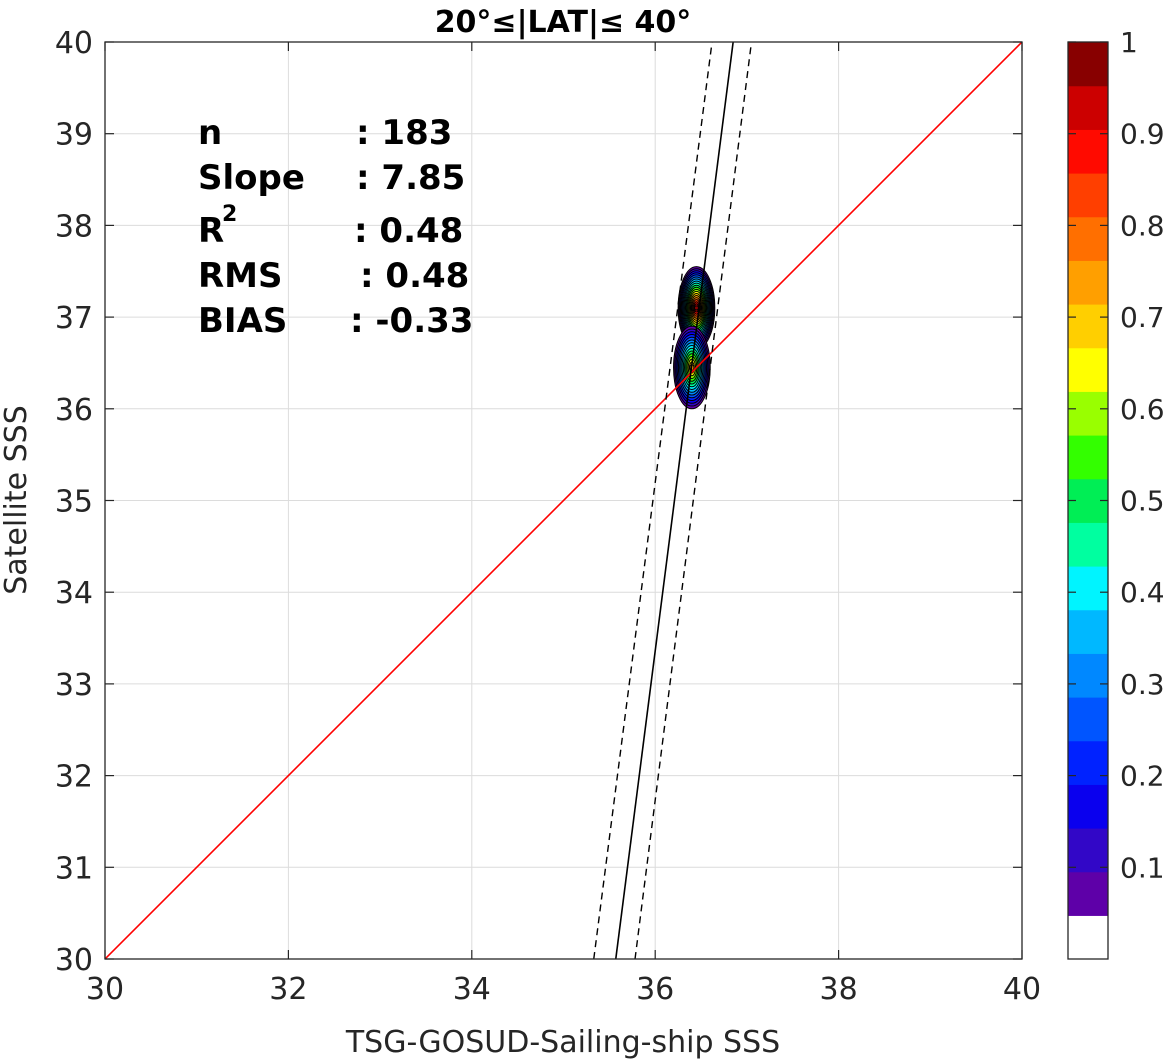  What do you see at coordinates (563, 22) in the screenshot?
I see `chart-title: 20°≤|LAT|≤ 40°` at bounding box center [563, 22].